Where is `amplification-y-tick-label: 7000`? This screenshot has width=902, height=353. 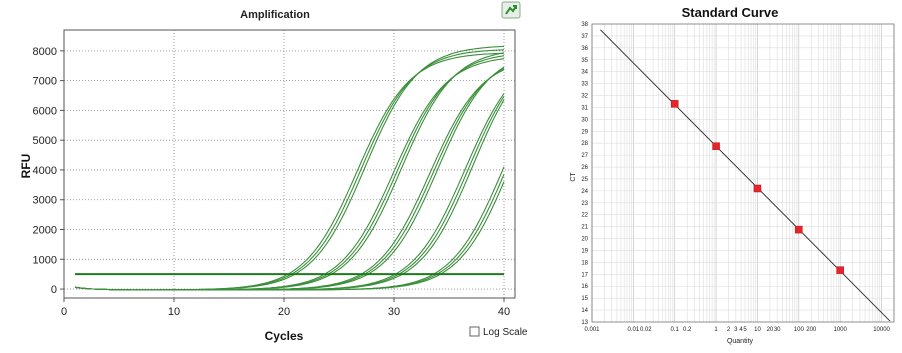 amplification-y-tick-label: 7000 is located at coordinates (45, 82).